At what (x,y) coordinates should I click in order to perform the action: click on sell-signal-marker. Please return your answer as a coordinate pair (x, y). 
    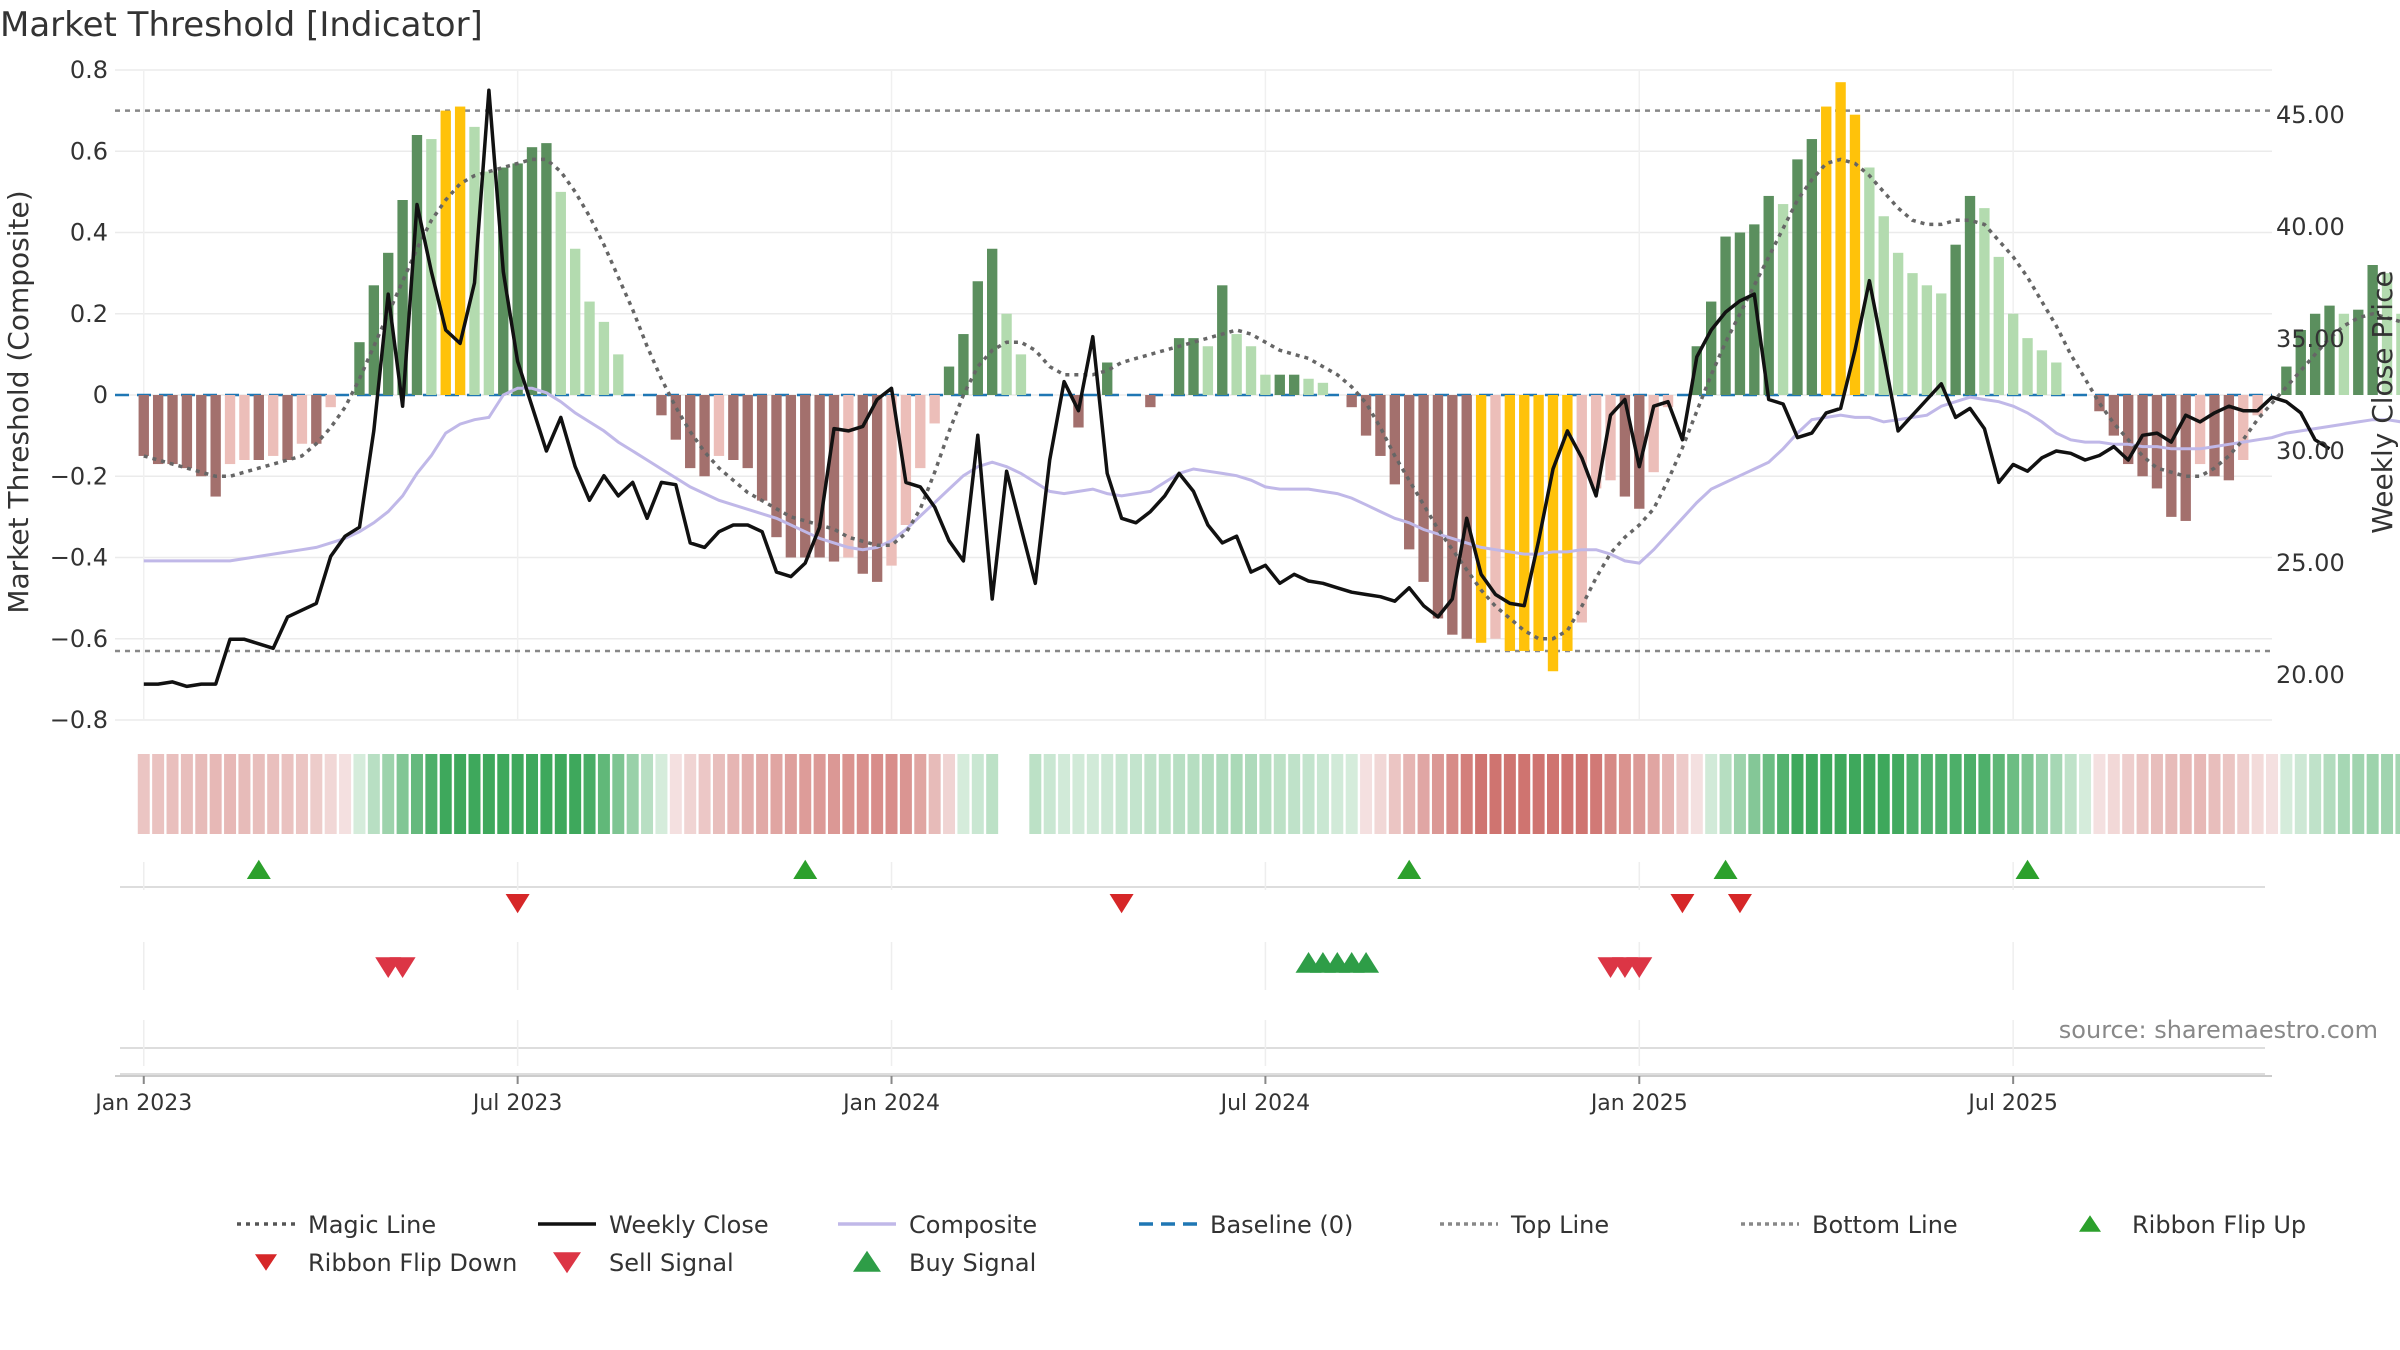
    Looking at the image, I should click on (402, 968).